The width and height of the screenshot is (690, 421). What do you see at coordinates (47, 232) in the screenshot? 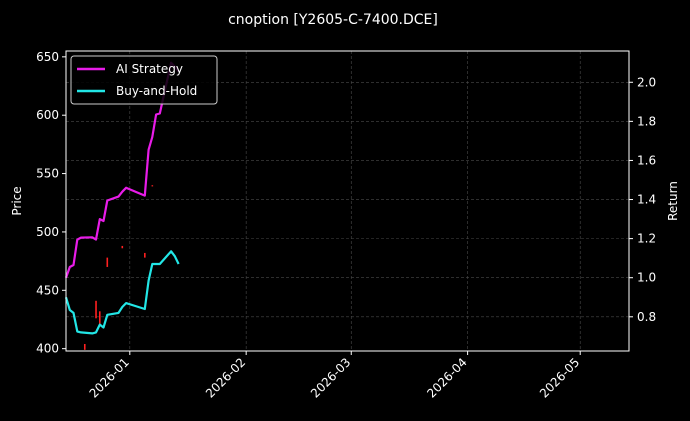
I see `y-tick-label: 500` at bounding box center [47, 232].